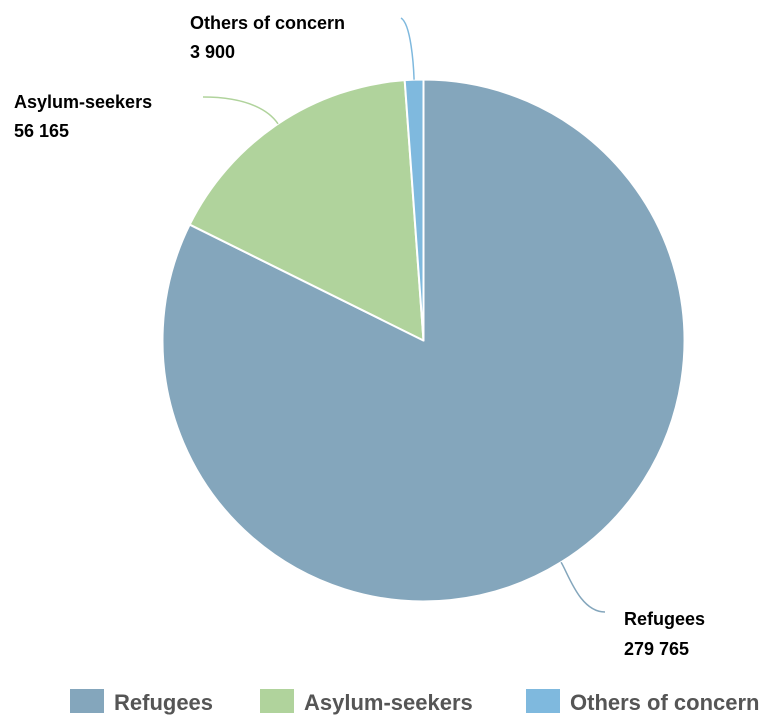 Image resolution: width=779 pixels, height=717 pixels. Describe the element at coordinates (388, 702) in the screenshot. I see `legend-label-asylum-seekers: Asylum-seekers` at that location.